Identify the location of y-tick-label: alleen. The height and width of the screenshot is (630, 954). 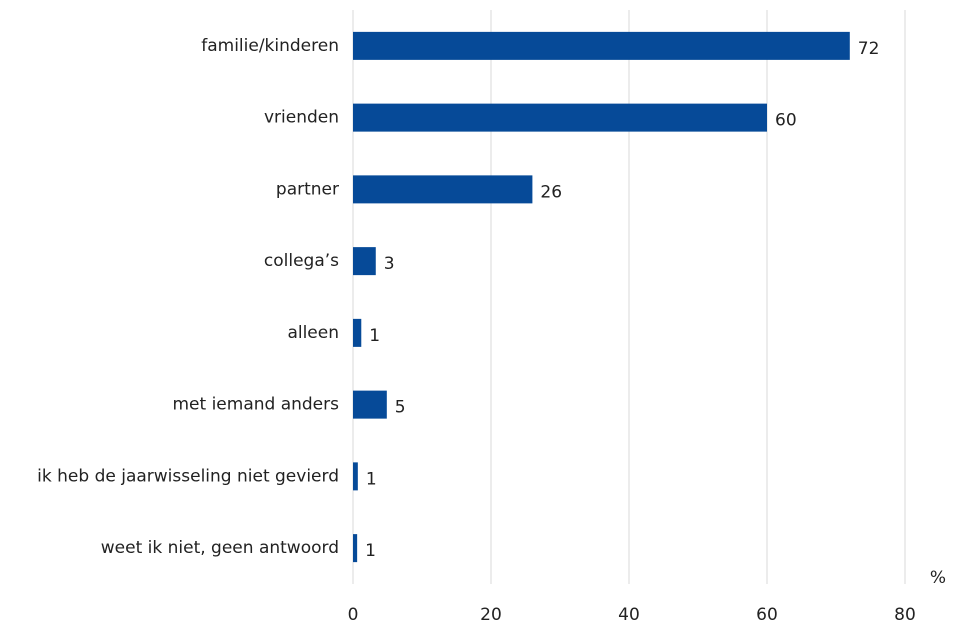
(313, 333).